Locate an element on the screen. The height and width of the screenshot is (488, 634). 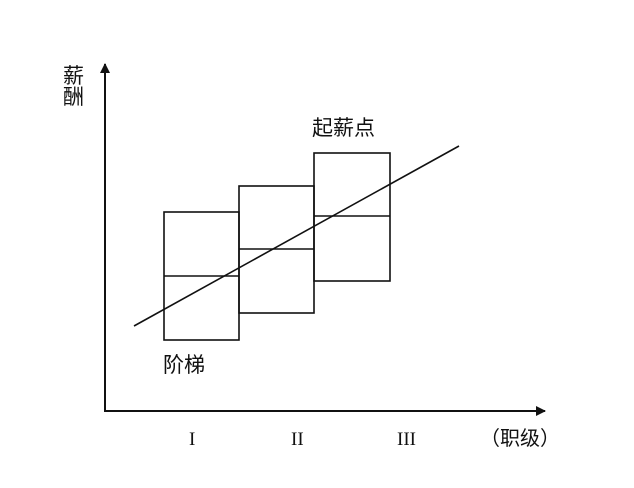
line-label: 起薪点 is located at coordinates (343, 128).